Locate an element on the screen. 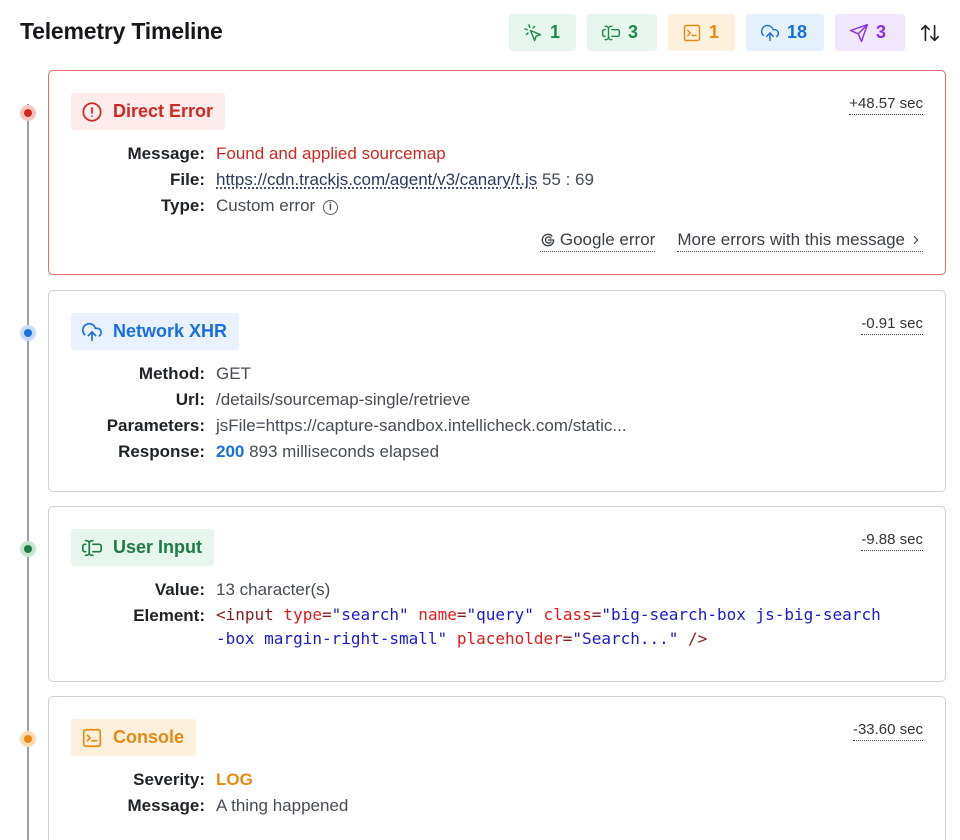 The image size is (960, 840). error-type: Custom error is located at coordinates (266, 205).